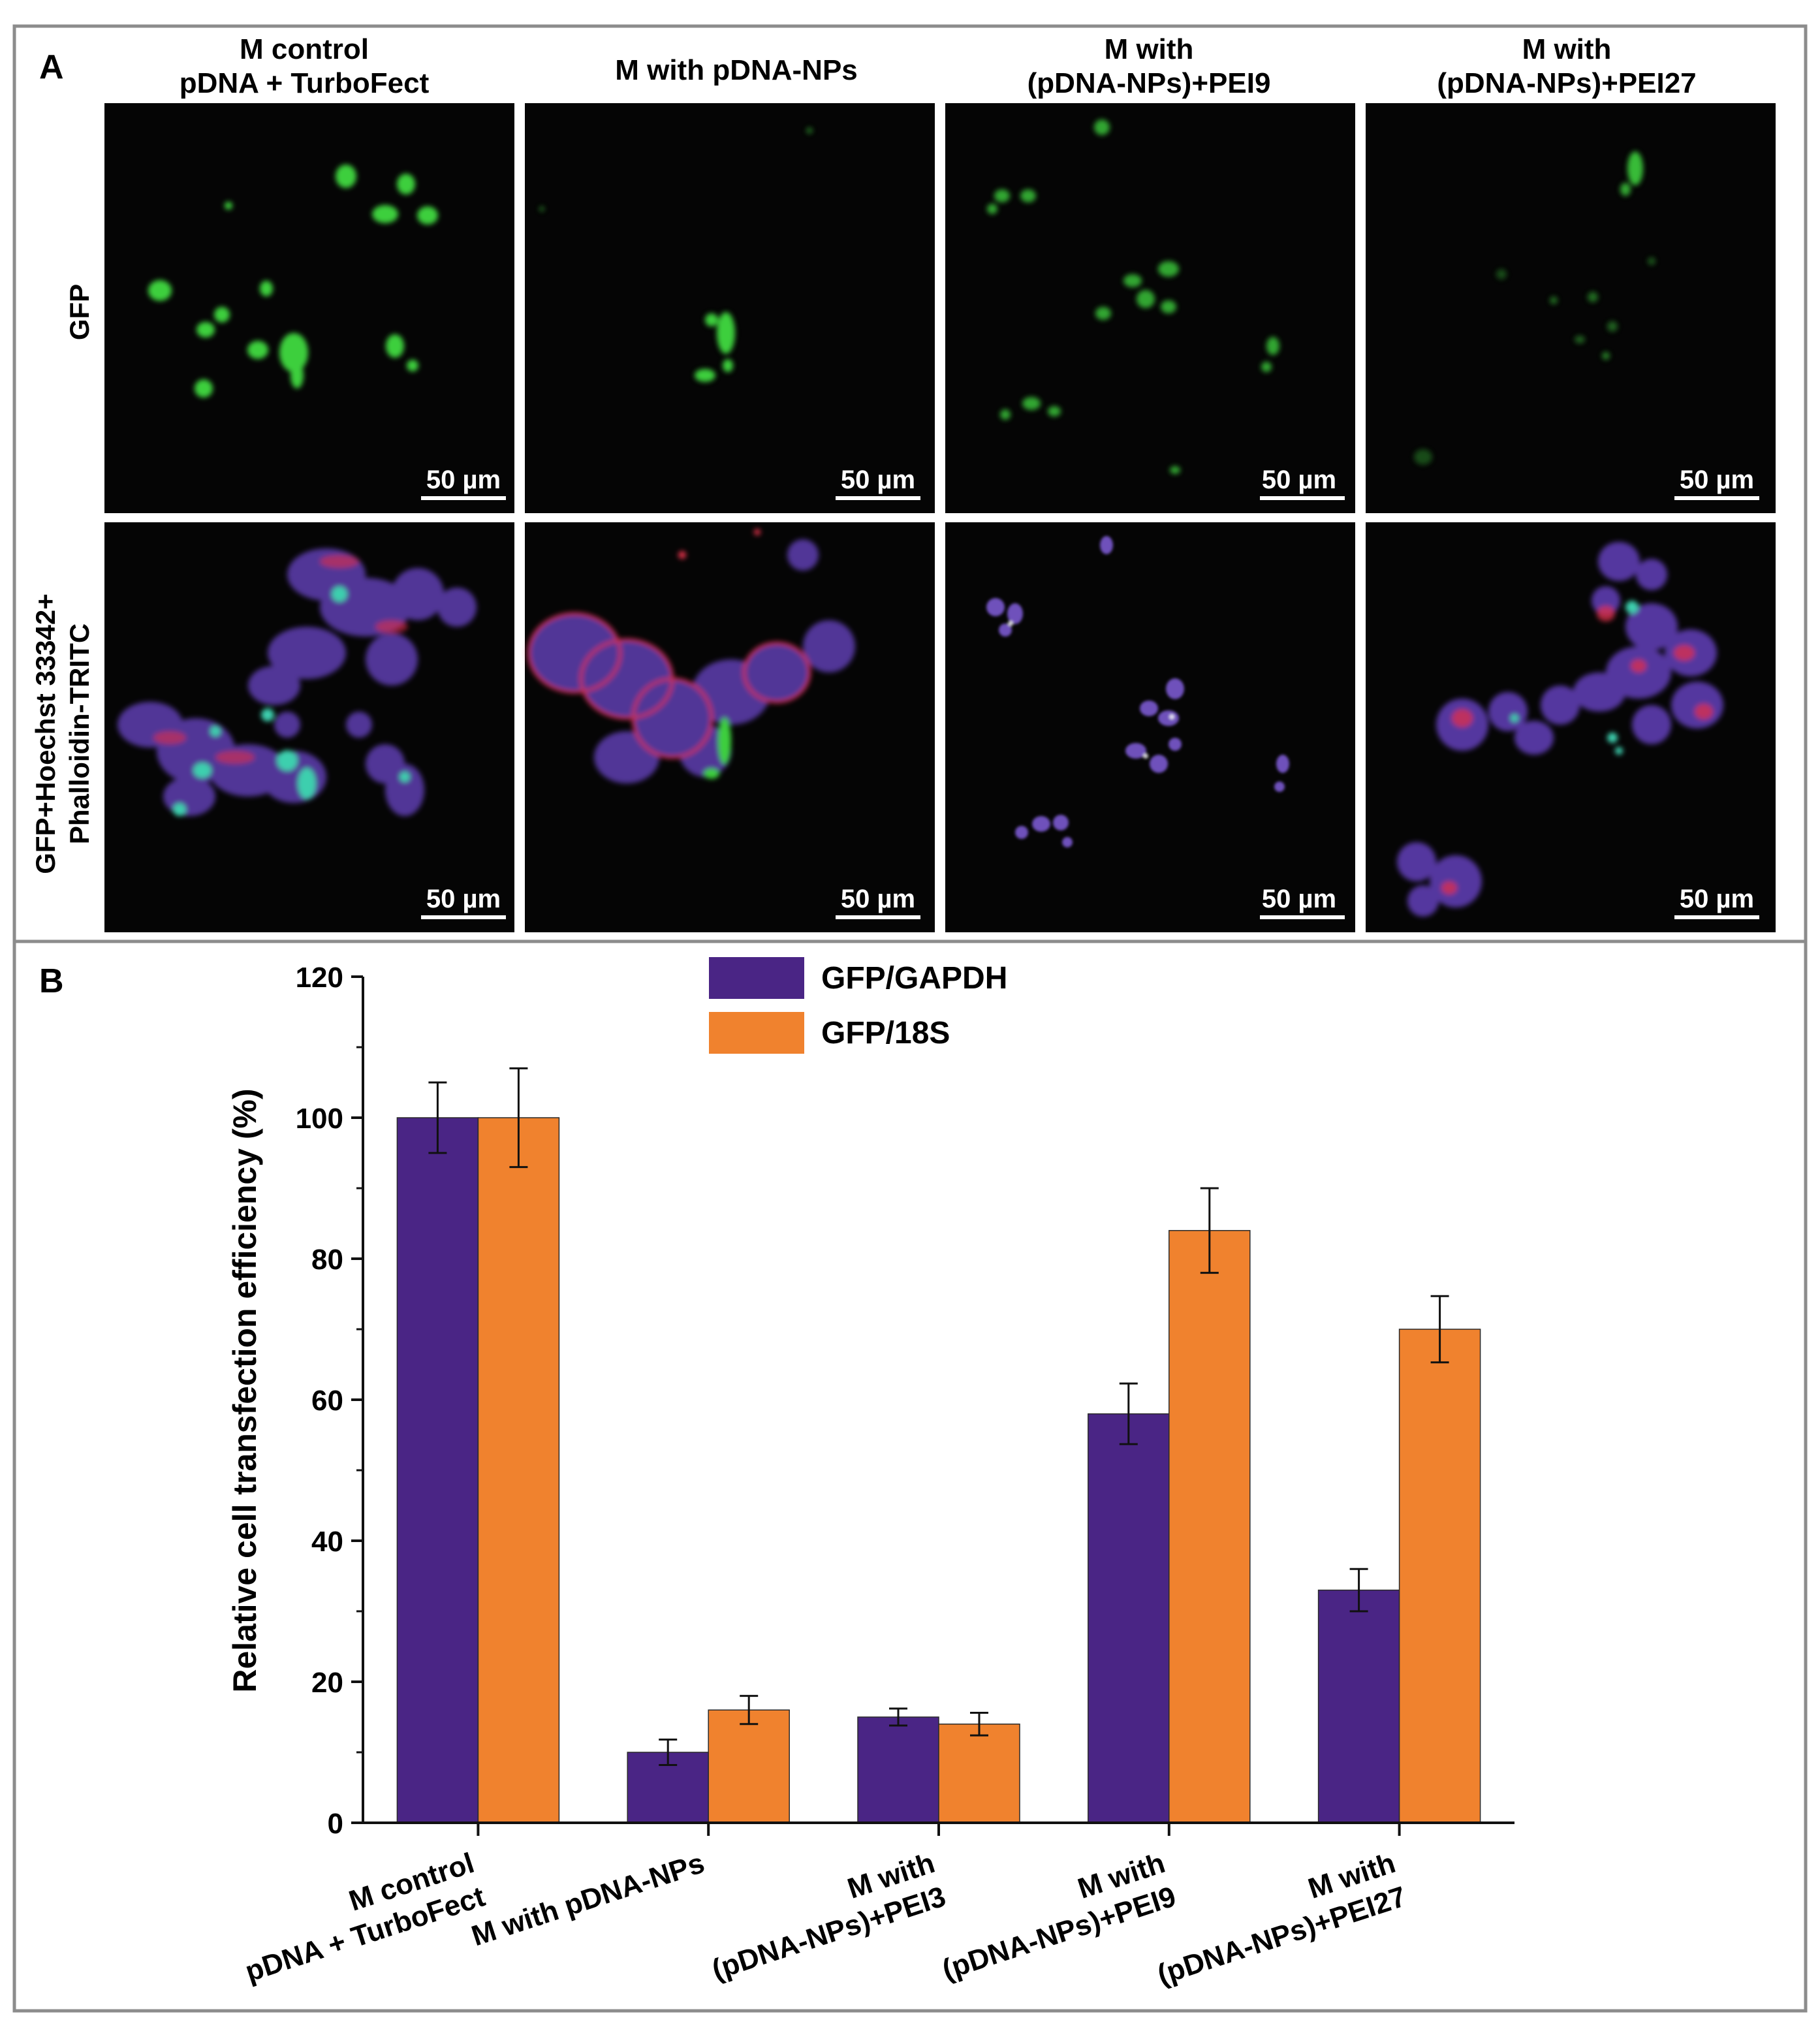 The height and width of the screenshot is (2018, 1820). I want to click on x-category-label: M with(pDNA-NPs)+PEI9, so click(1059, 1916).